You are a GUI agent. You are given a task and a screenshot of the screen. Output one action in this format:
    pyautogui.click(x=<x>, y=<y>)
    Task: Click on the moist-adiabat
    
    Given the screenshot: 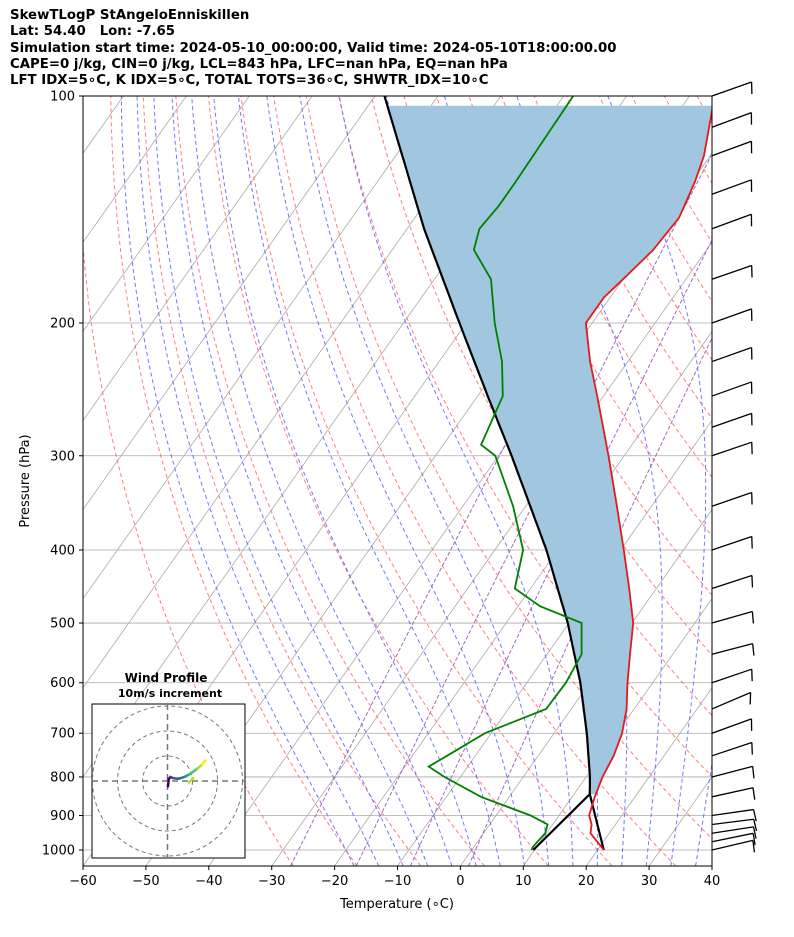 What is the action you would take?
    pyautogui.click(x=657, y=481)
    